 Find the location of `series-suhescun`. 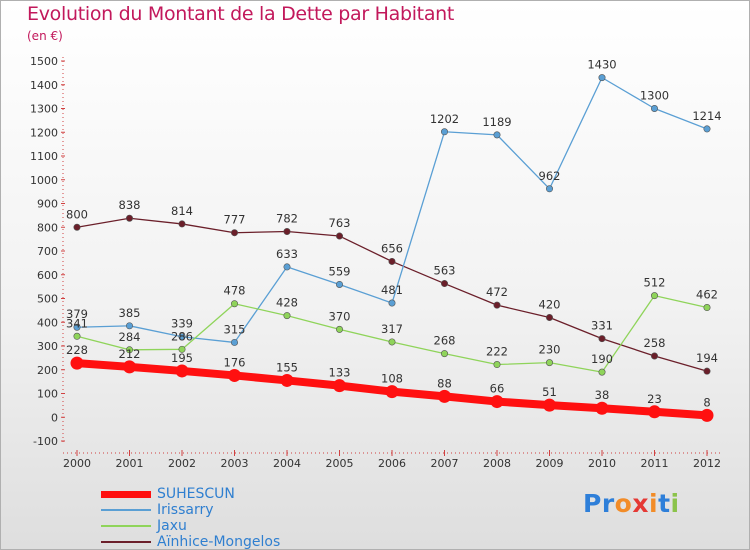

series-suhescun is located at coordinates (392, 389).